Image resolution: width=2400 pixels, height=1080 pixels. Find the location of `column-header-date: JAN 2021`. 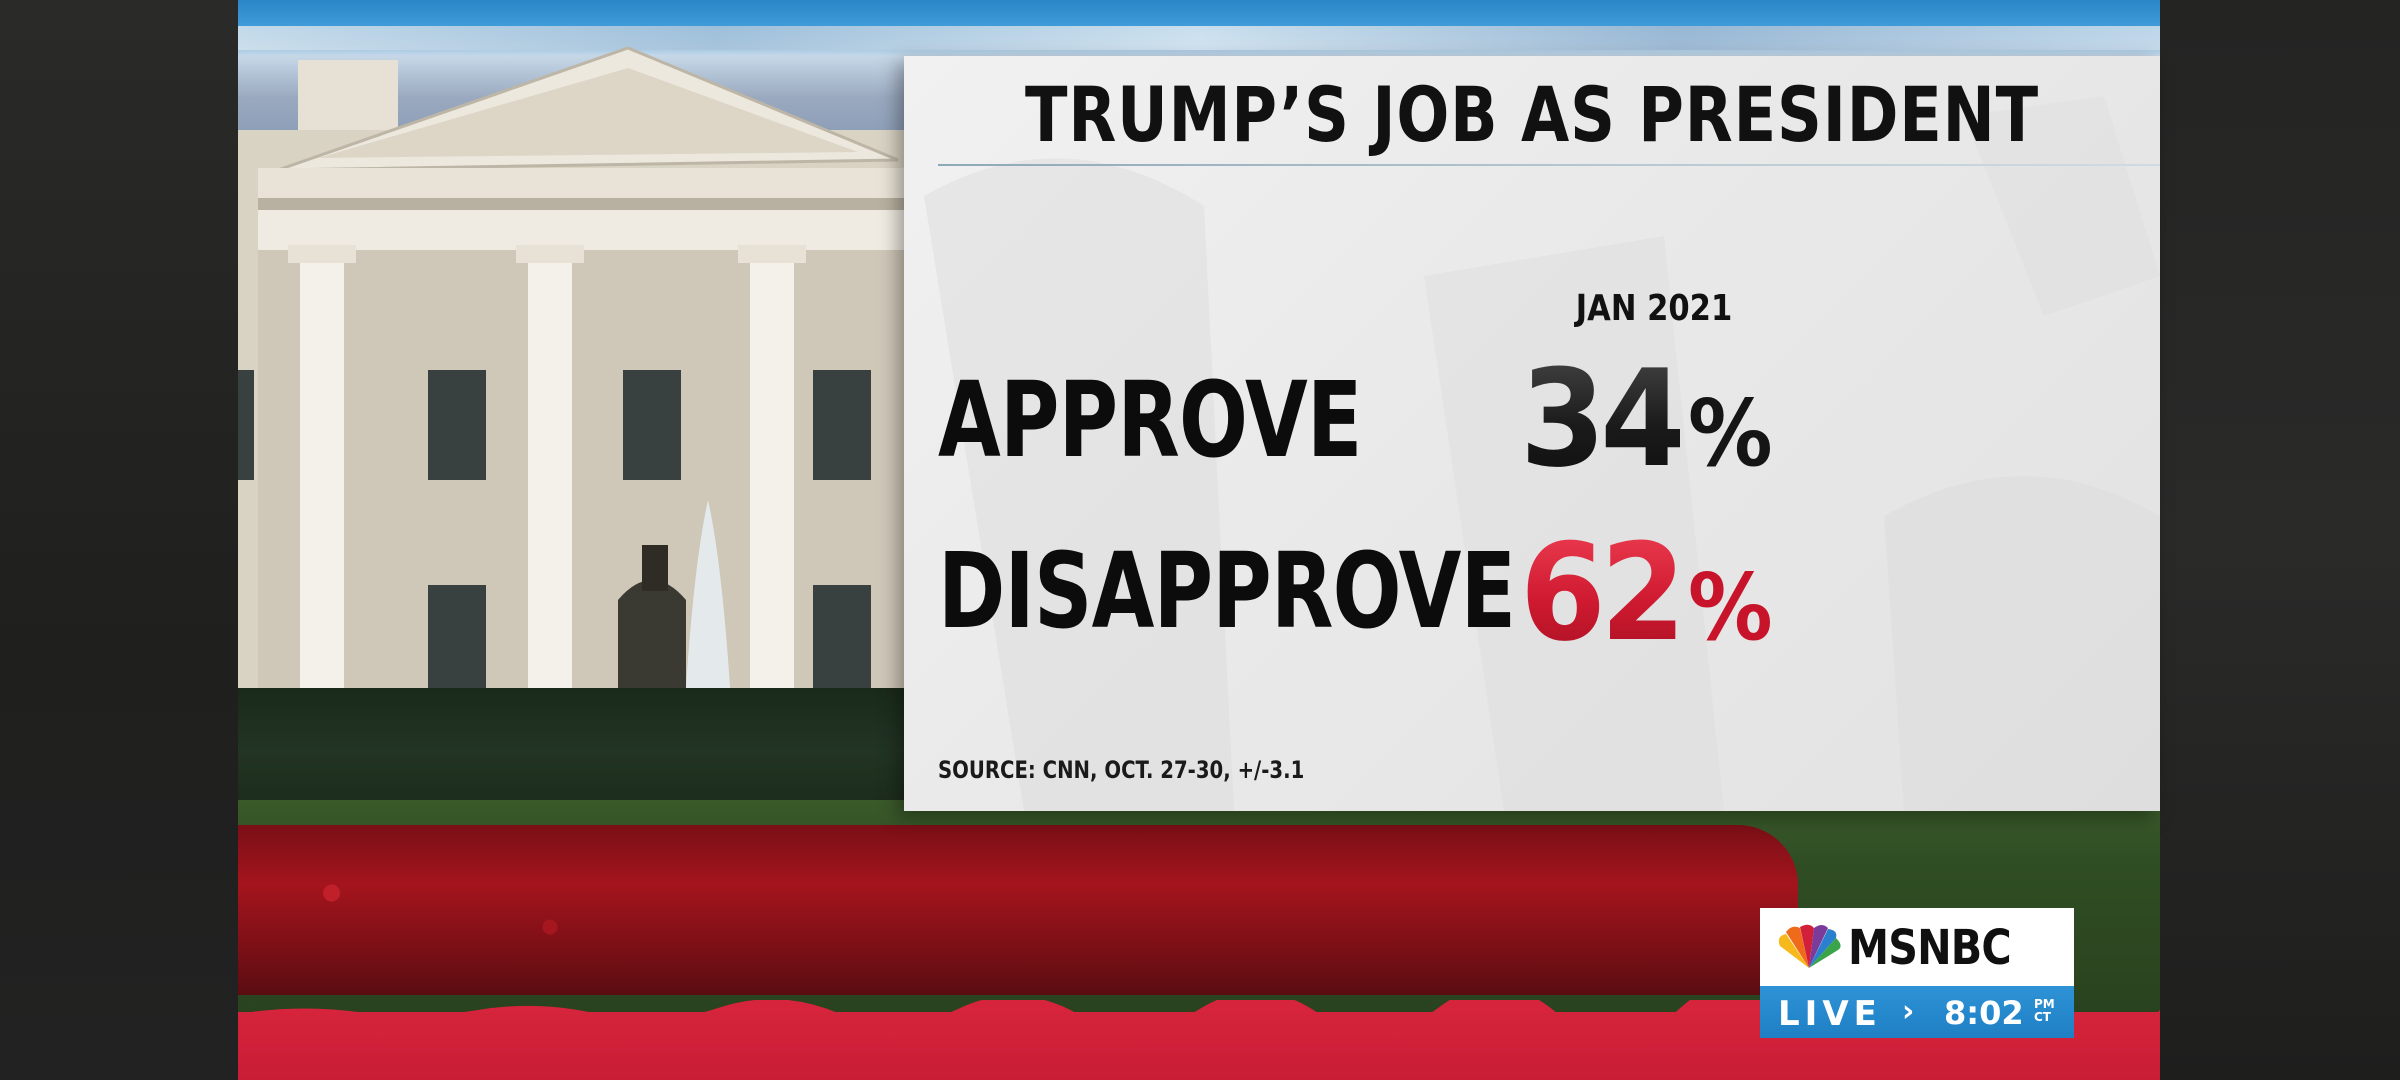

column-header-date: JAN 2021 is located at coordinates (1654, 308).